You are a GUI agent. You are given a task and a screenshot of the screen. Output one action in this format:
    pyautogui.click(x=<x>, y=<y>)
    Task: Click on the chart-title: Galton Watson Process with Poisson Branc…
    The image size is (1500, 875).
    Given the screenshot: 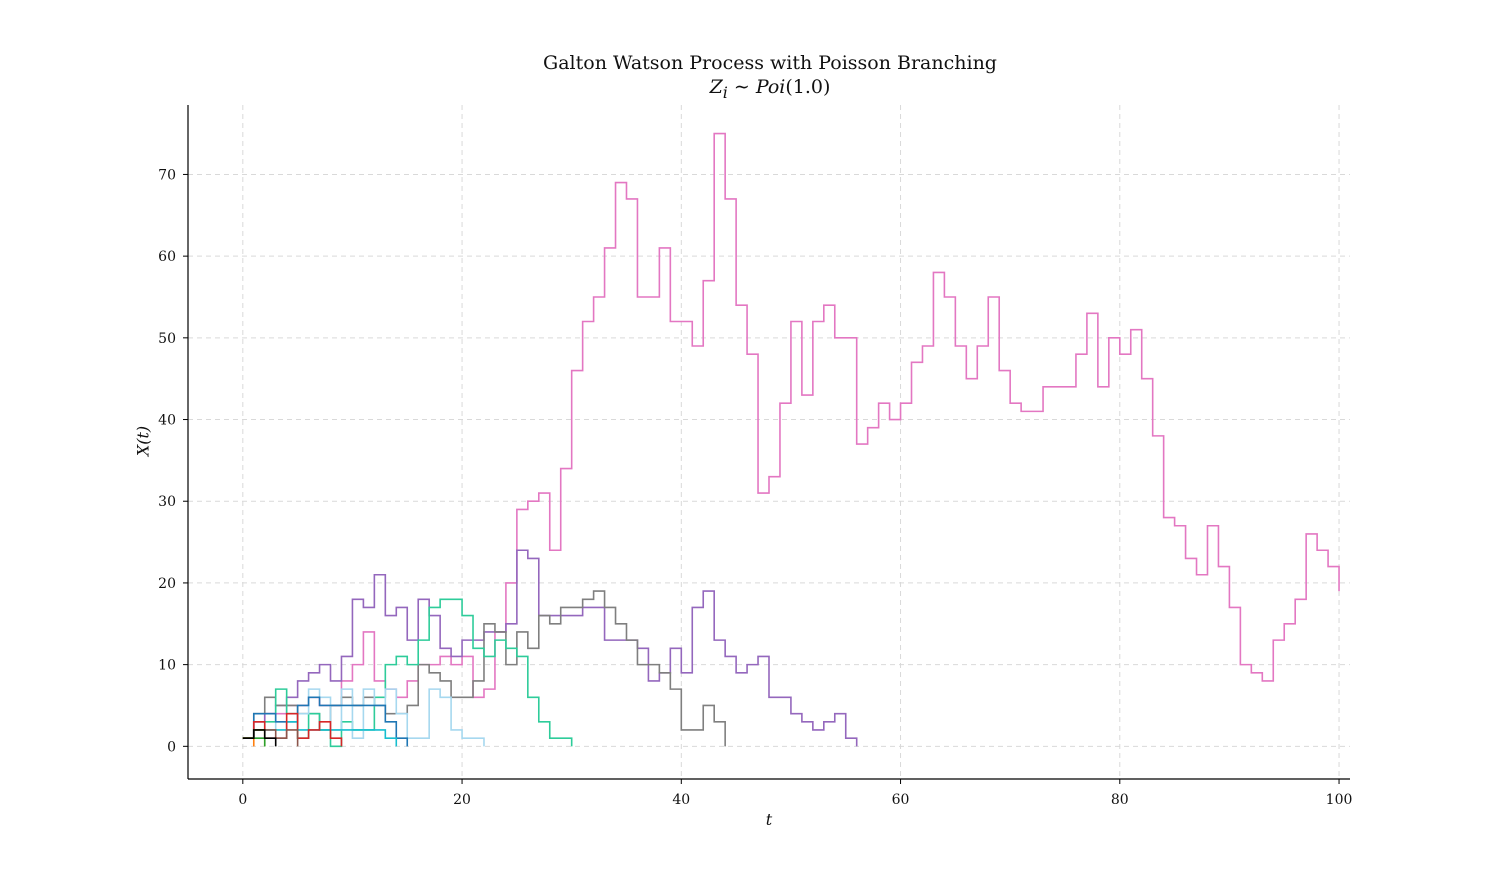 What is the action you would take?
    pyautogui.click(x=770, y=63)
    